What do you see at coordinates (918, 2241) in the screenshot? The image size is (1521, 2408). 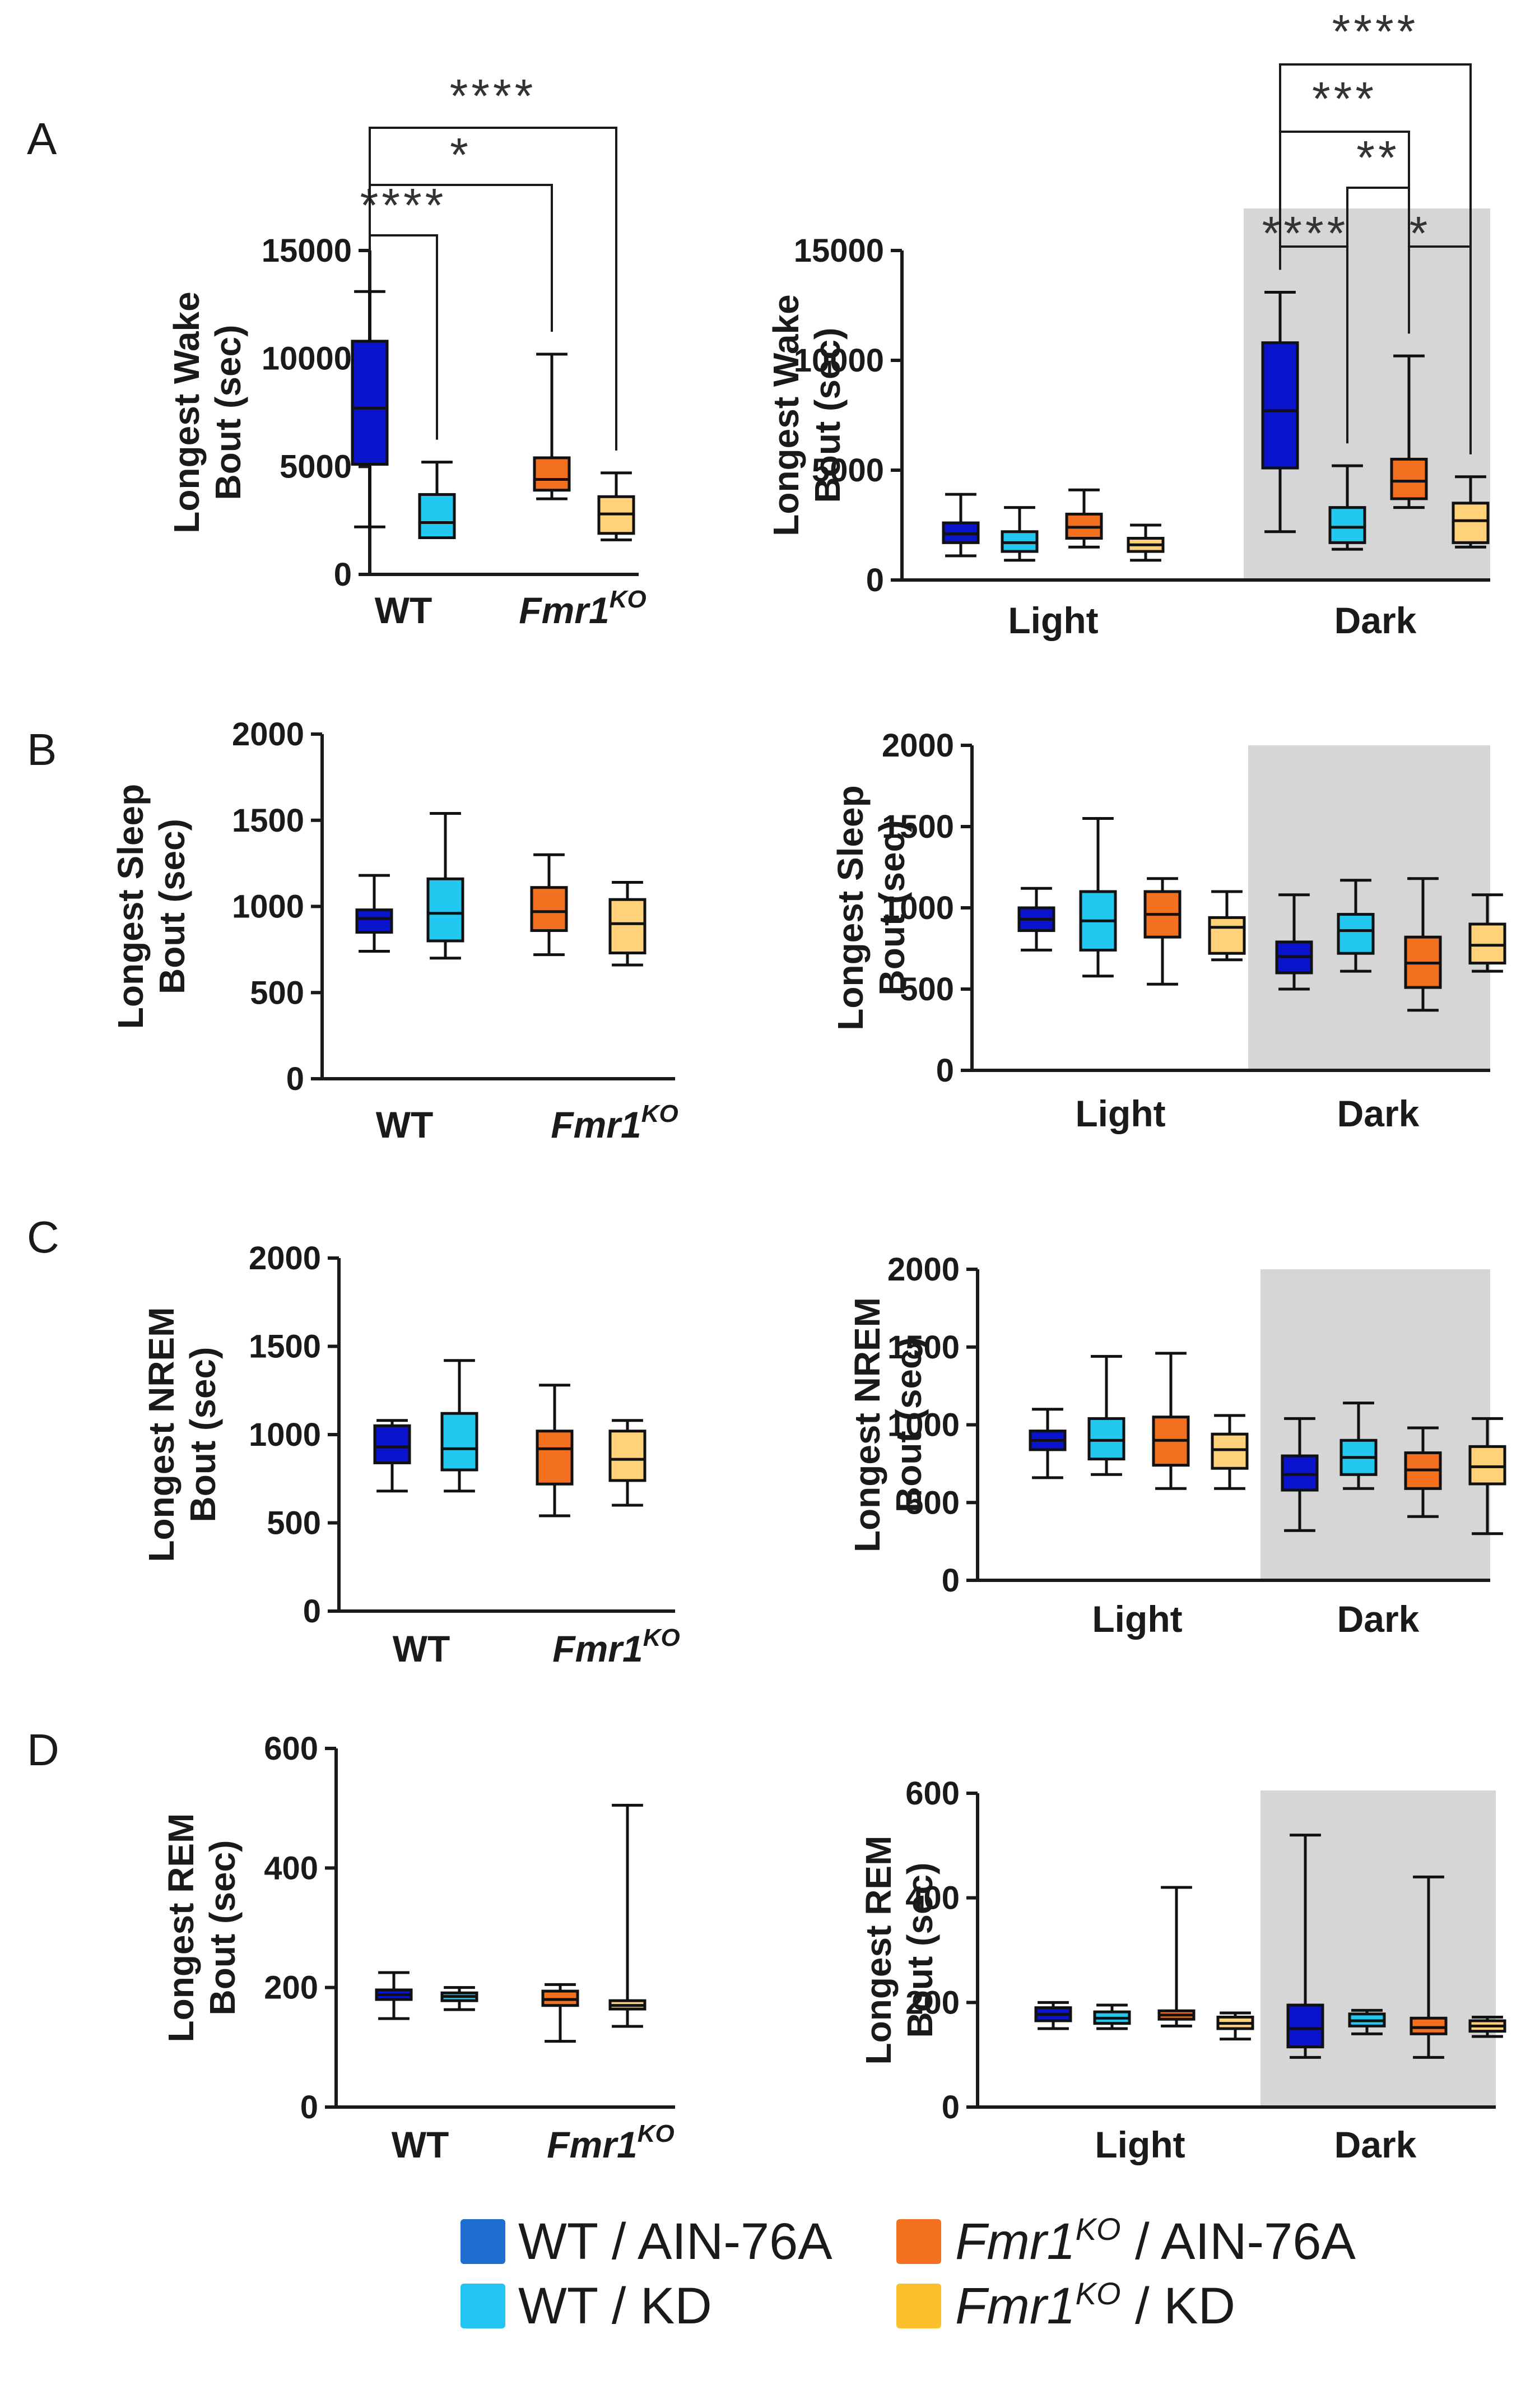 I see `legend-swatch-ko-ain` at bounding box center [918, 2241].